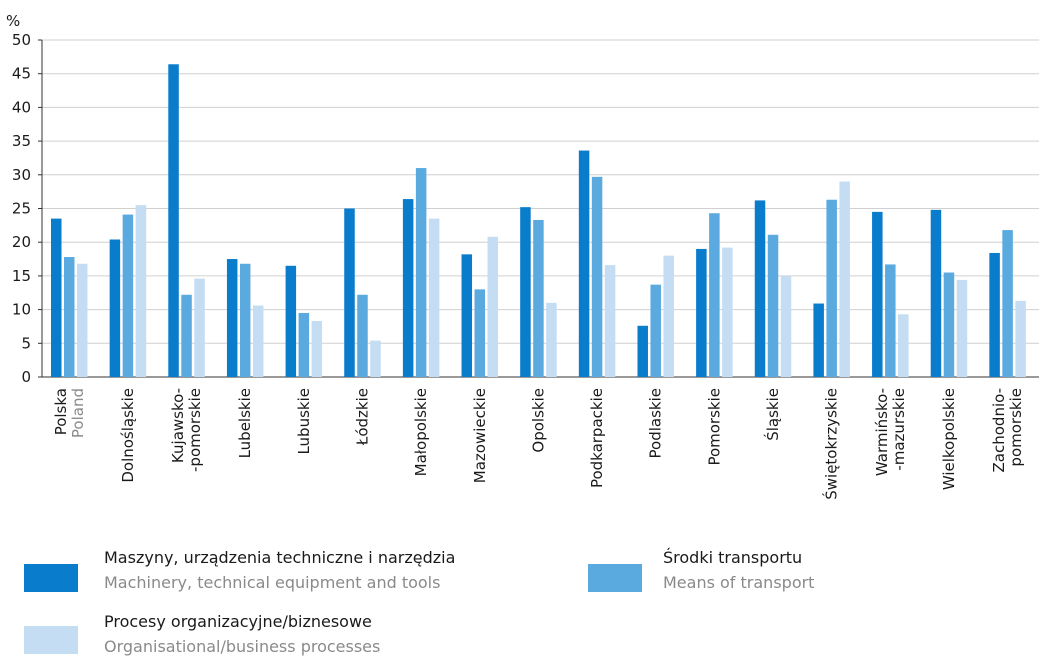 This screenshot has width=1039, height=660. Describe the element at coordinates (24, 199) in the screenshot. I see `y-axis: % 0 5 10 15 20 25 30 35 40 45 50` at that location.